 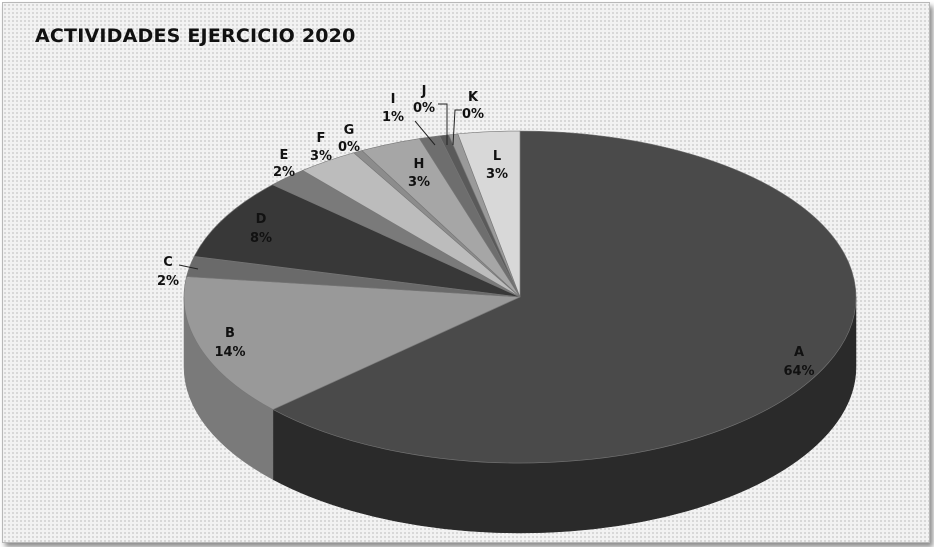 I want to click on slice-label-e: E, so click(x=284, y=155).